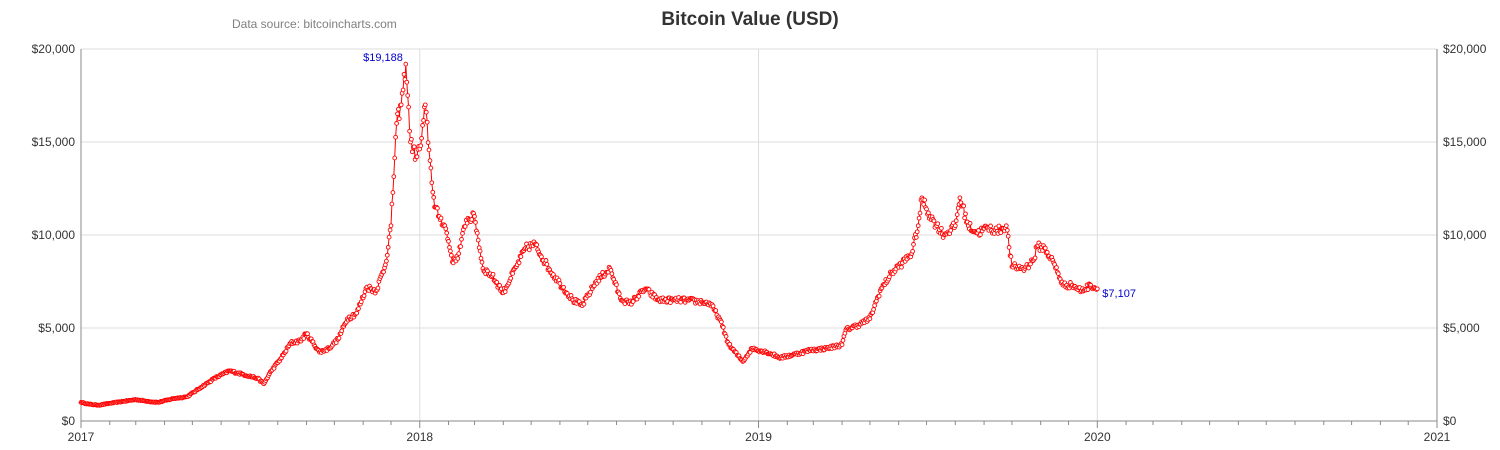 The width and height of the screenshot is (1500, 450). Describe the element at coordinates (69, 421) in the screenshot. I see `y-tick-label-left: $0` at that location.